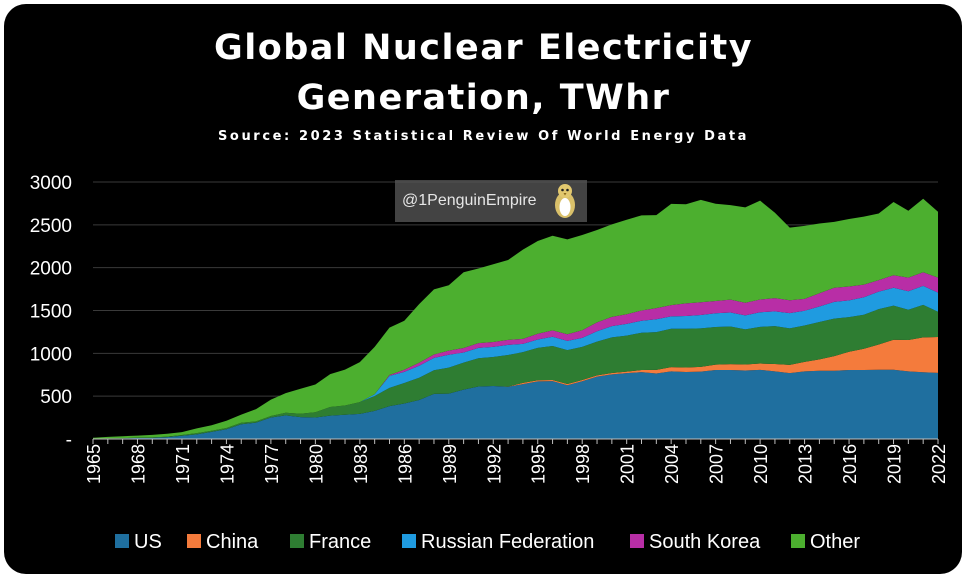 This screenshot has height=579, width=967. Describe the element at coordinates (939, 464) in the screenshot. I see `x-tick-label: 2022` at that location.